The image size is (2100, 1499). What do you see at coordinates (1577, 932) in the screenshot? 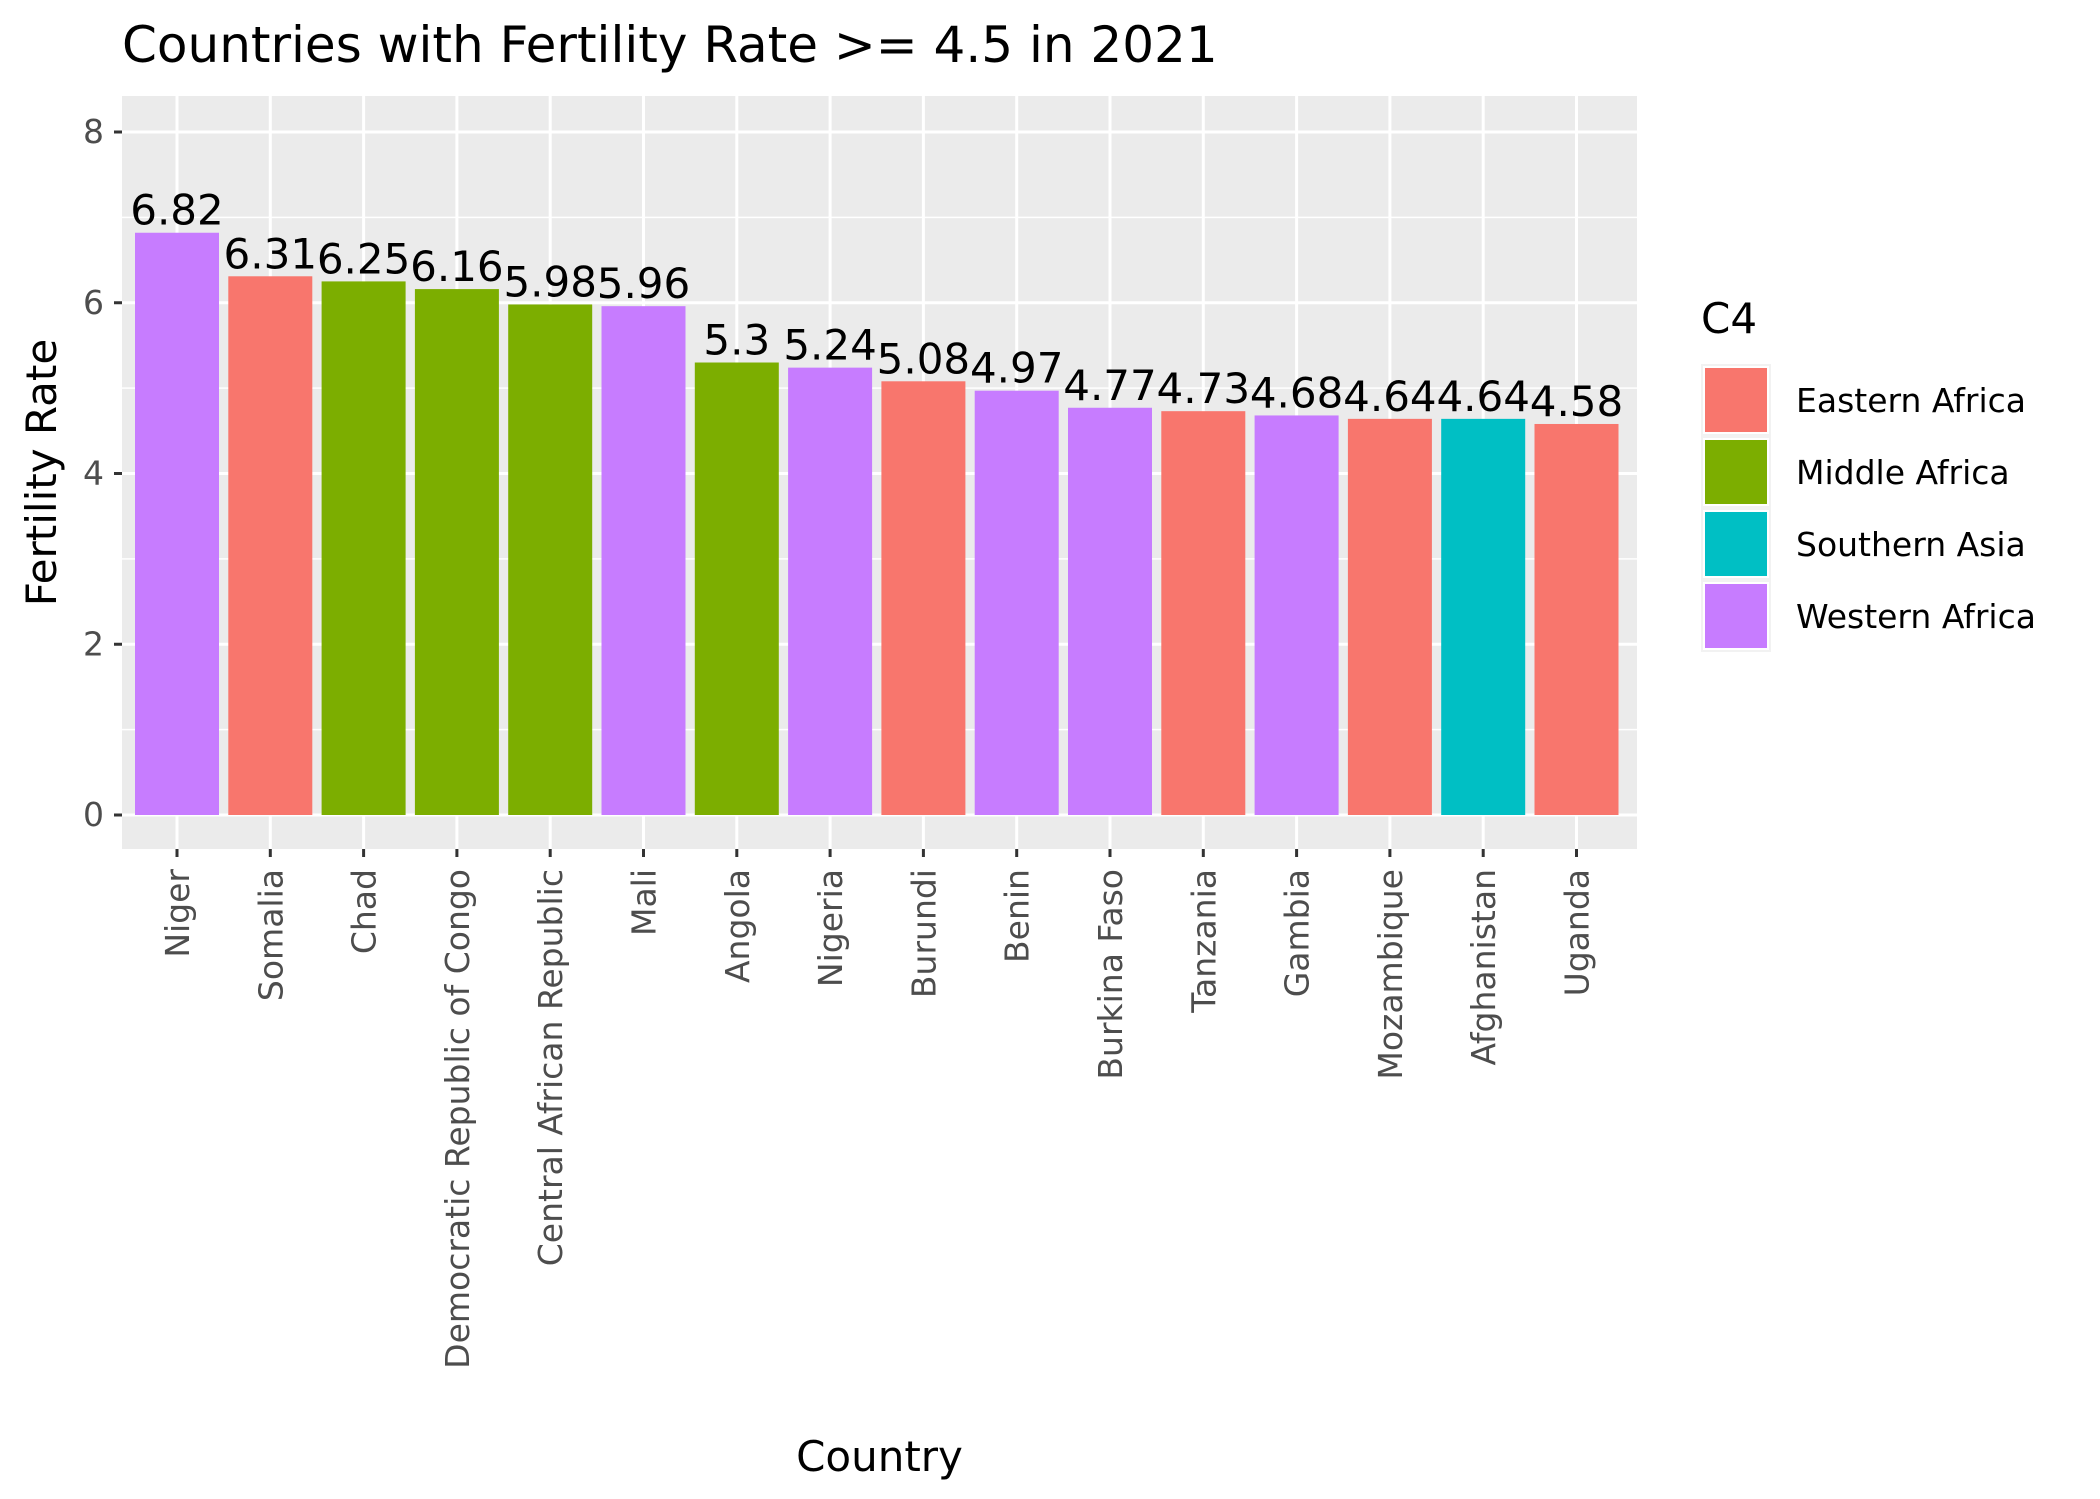
I see `x-tick-label-uganda: Uganda` at bounding box center [1577, 932].